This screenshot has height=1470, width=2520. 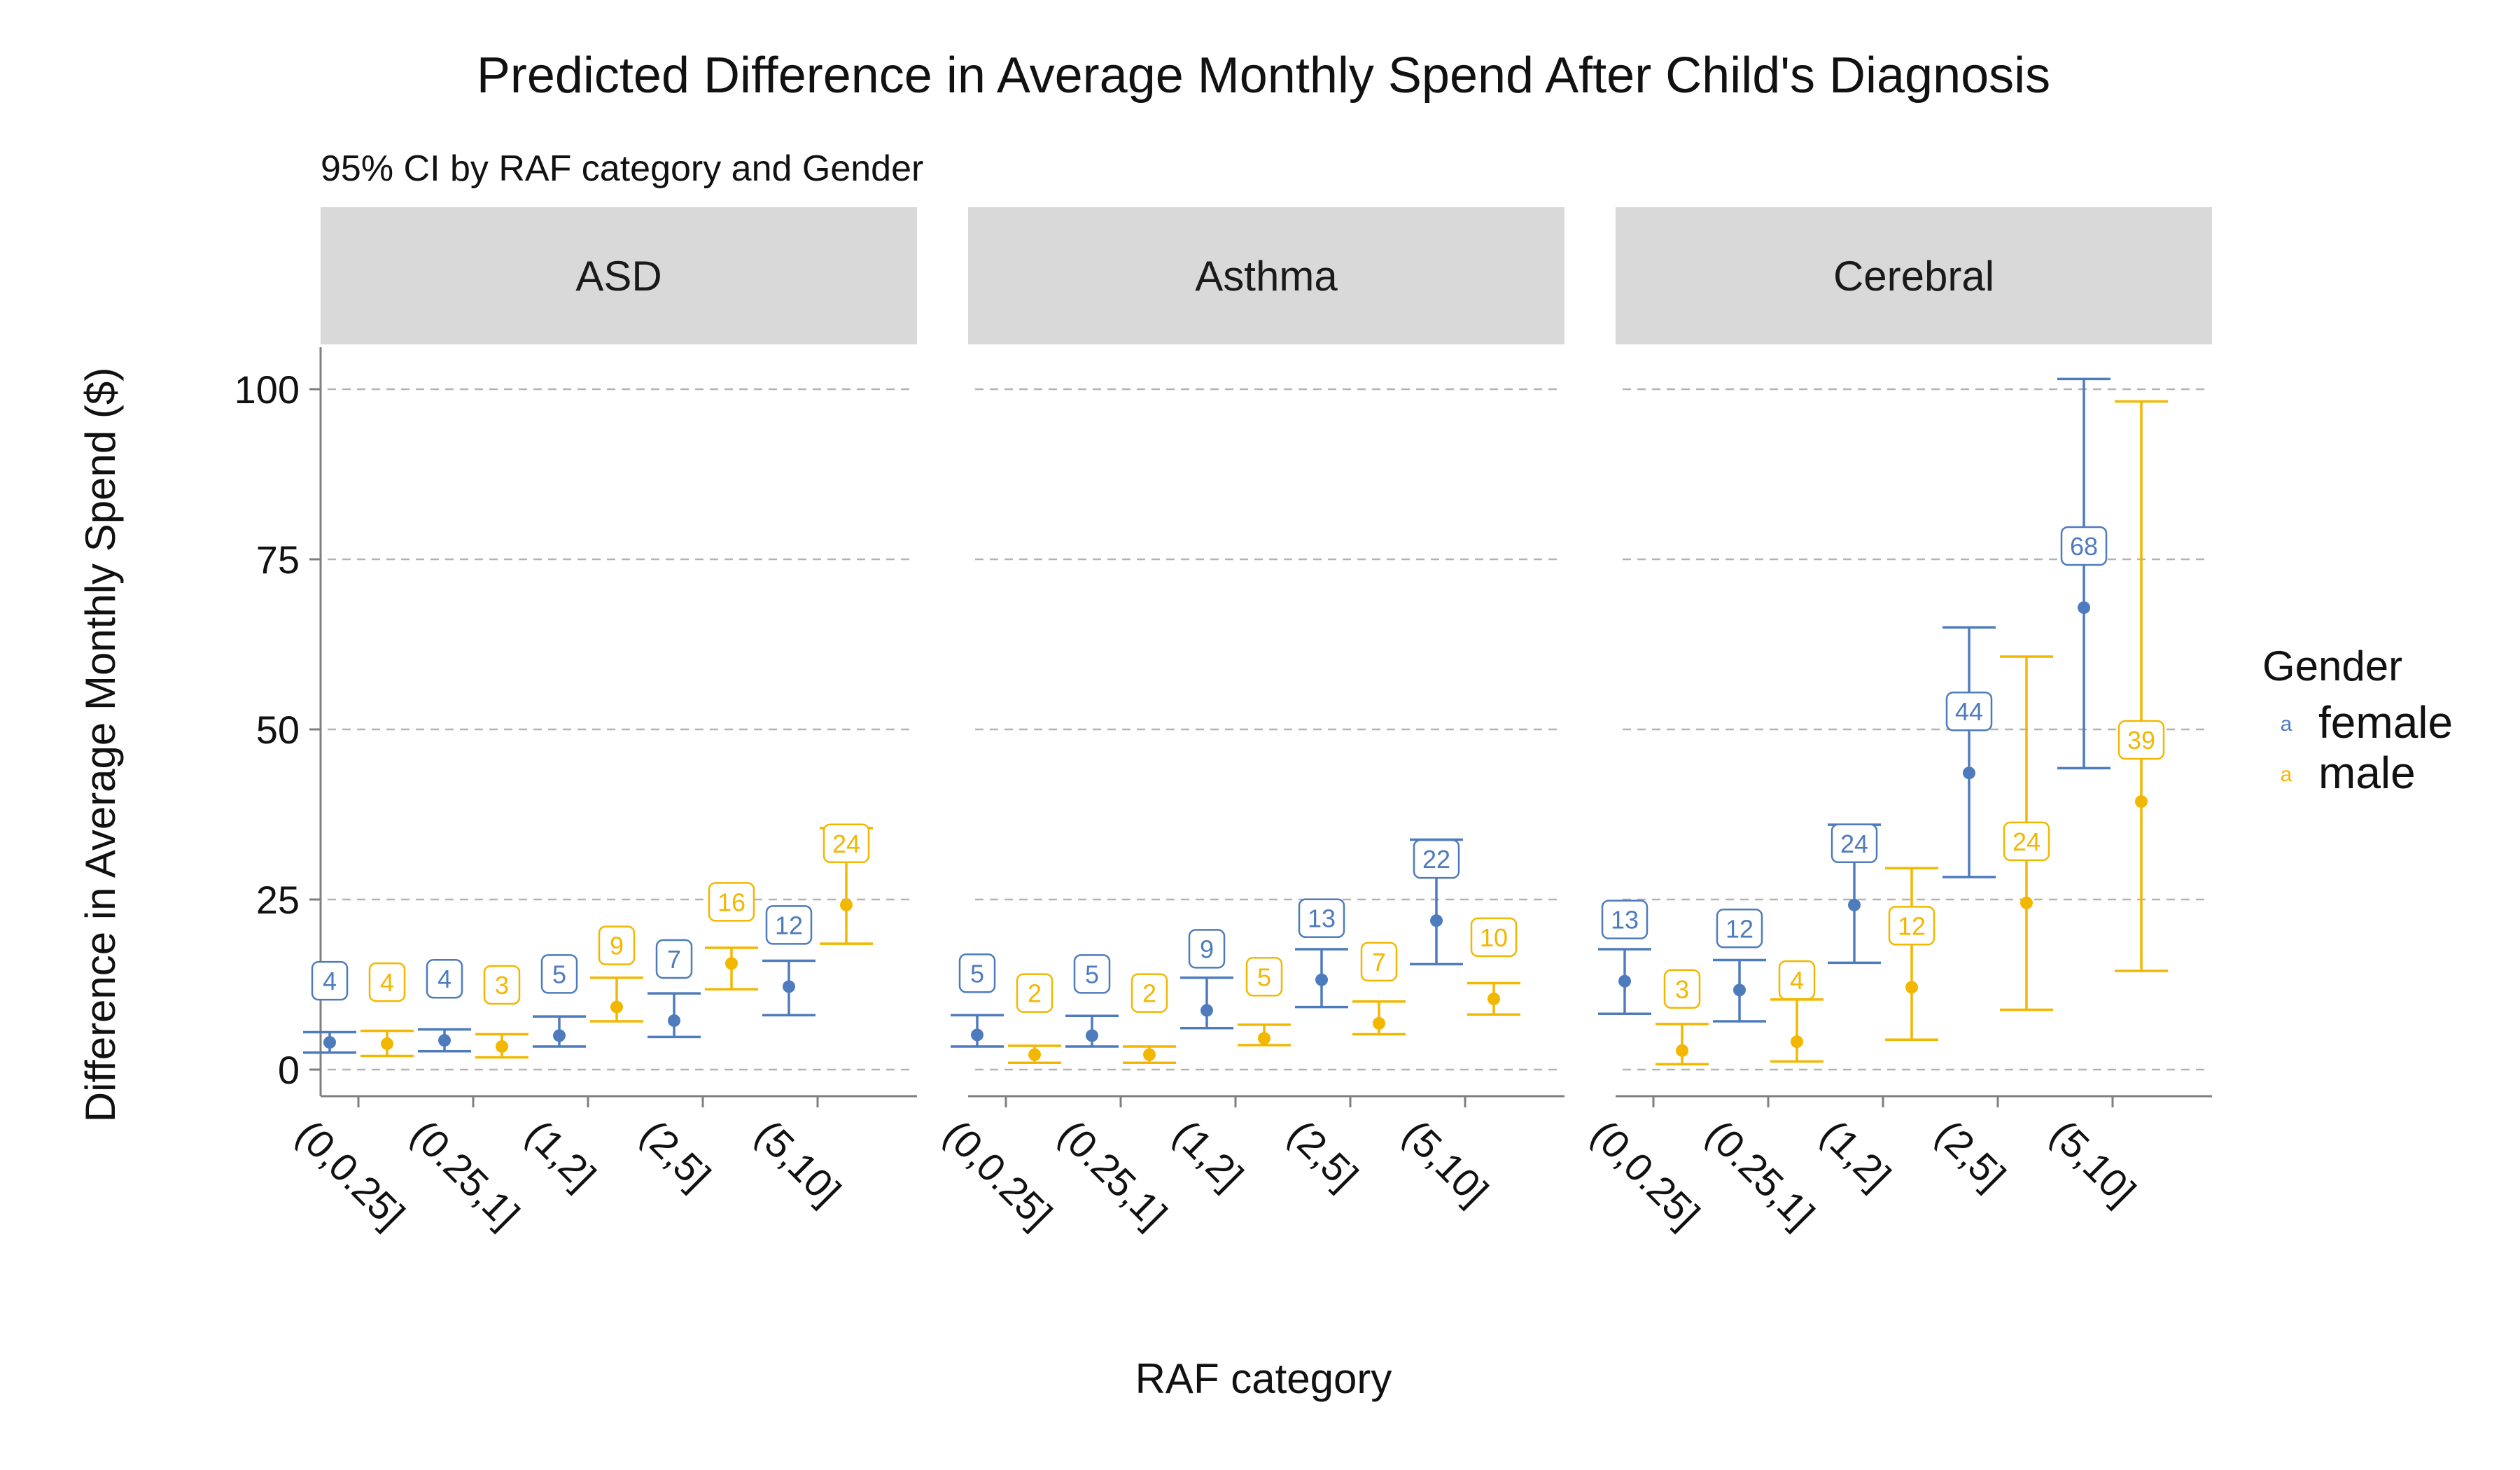 I want to click on legend: Gender a female a male, so click(x=2357, y=720).